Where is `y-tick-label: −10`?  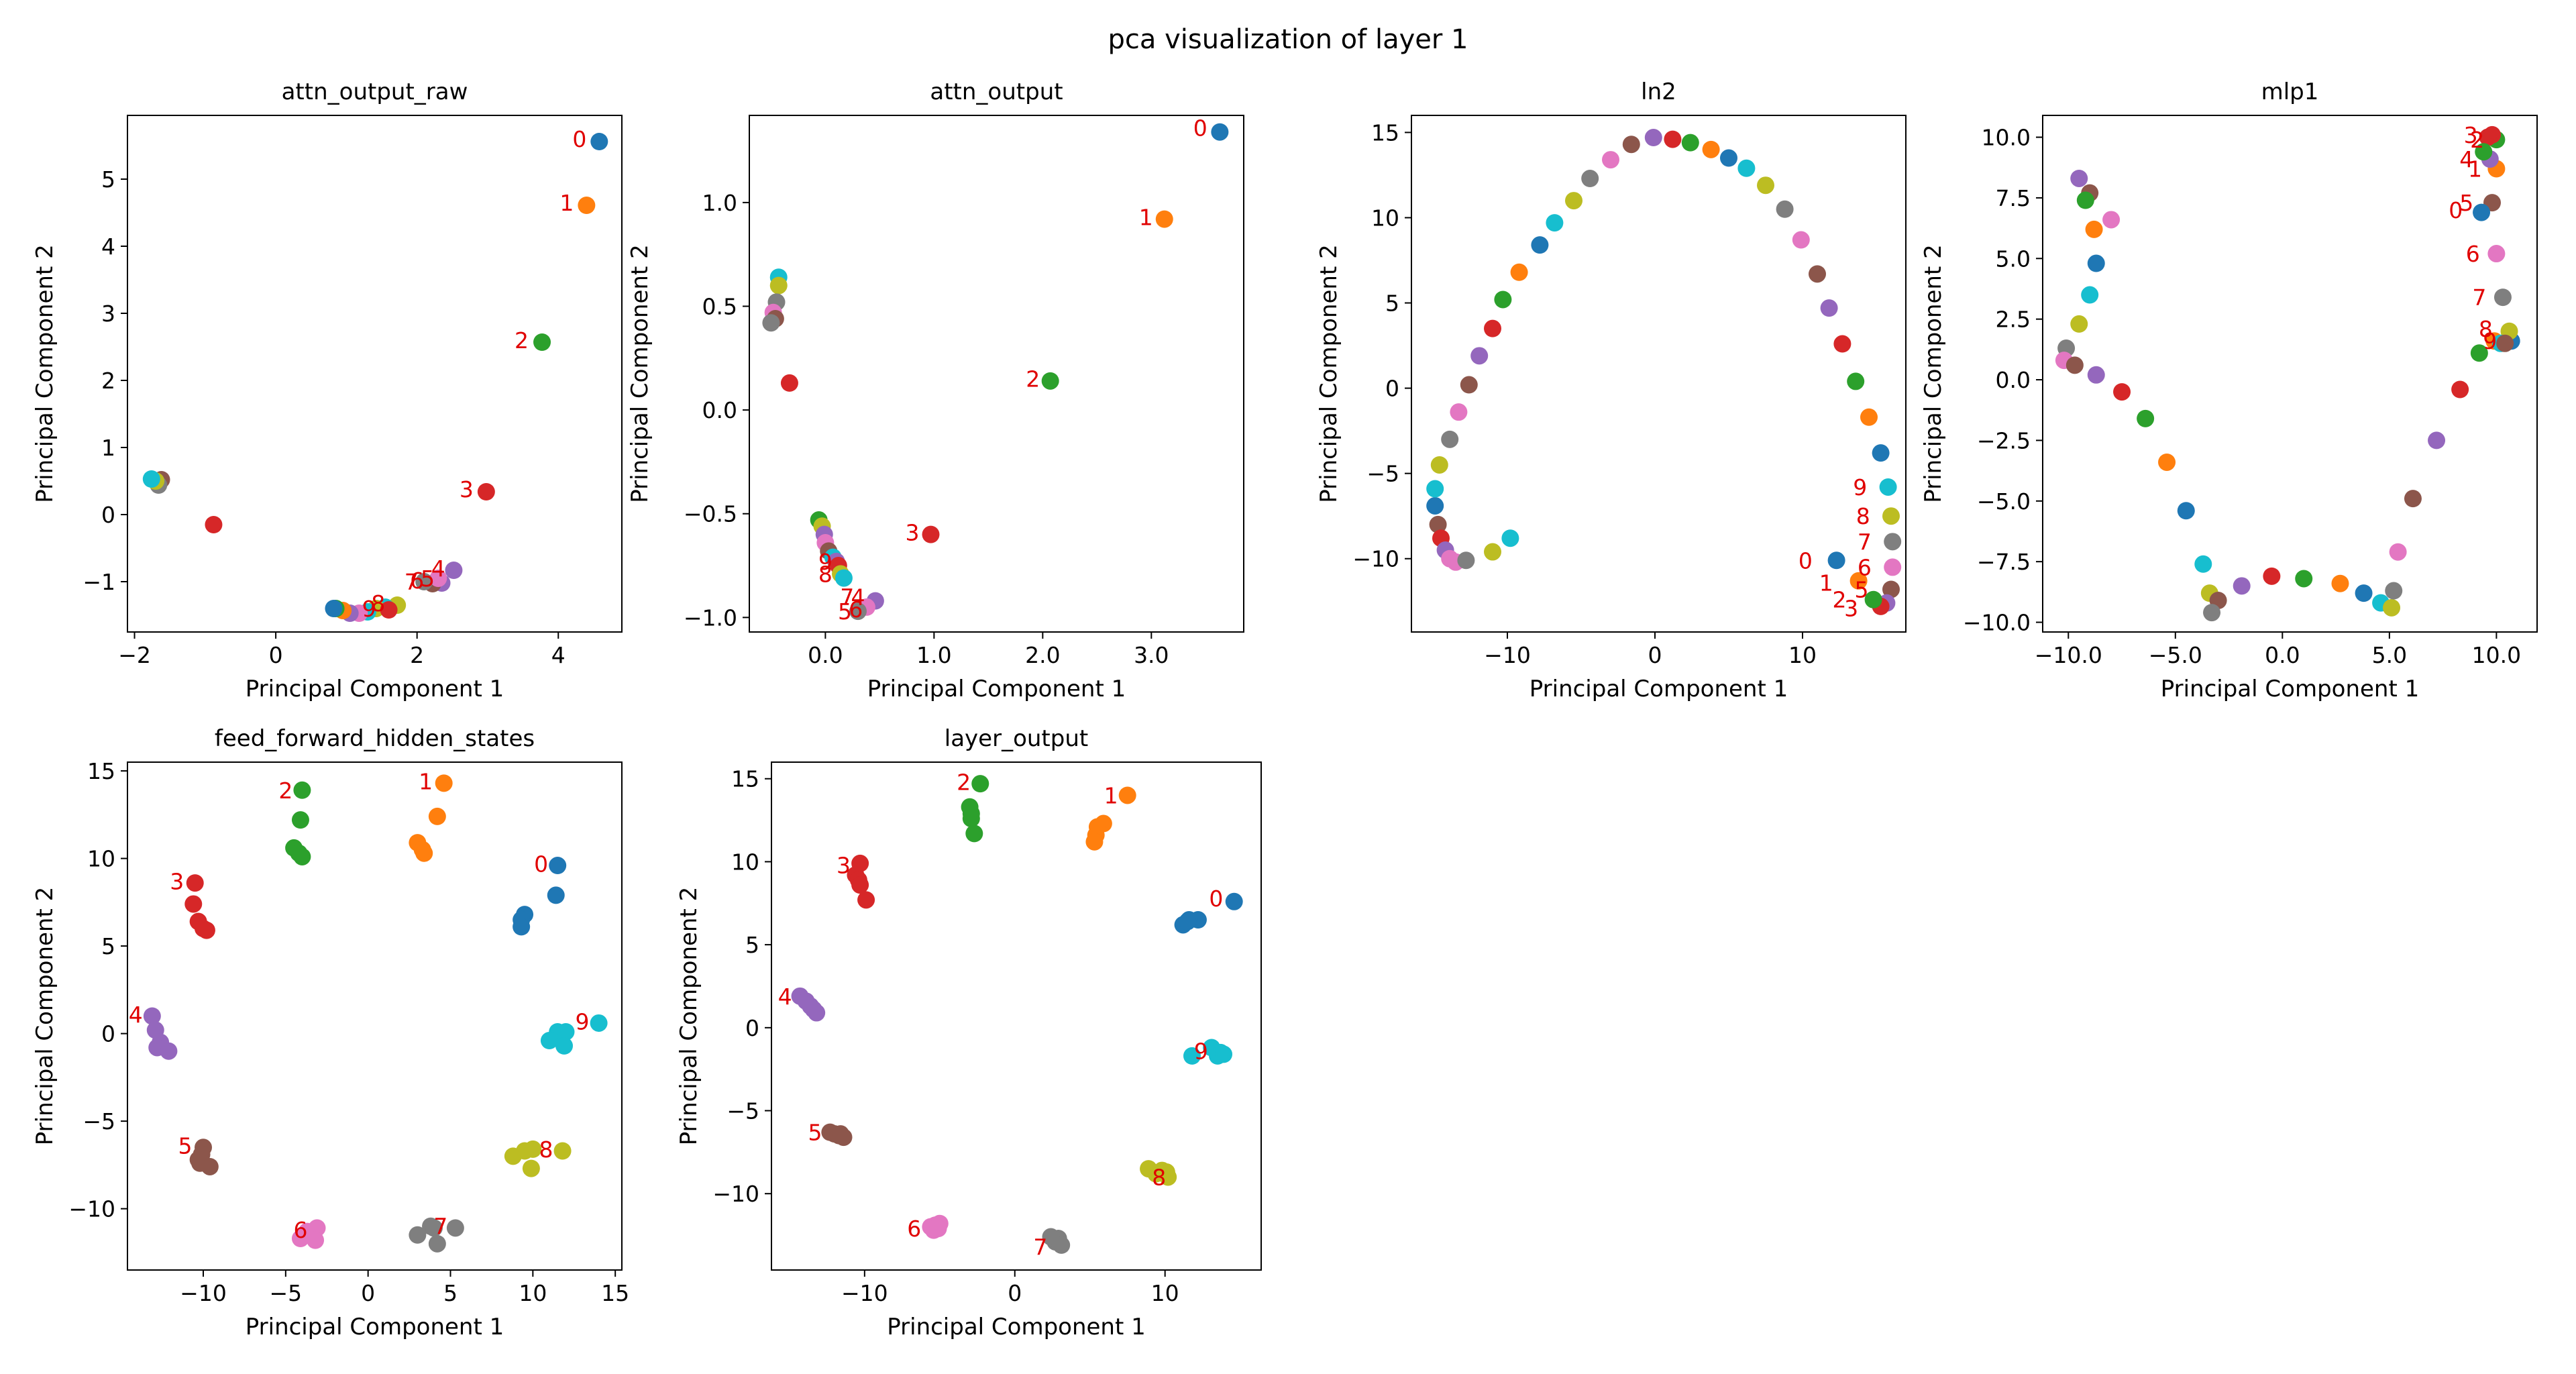
y-tick-label: −10 is located at coordinates (1375, 559).